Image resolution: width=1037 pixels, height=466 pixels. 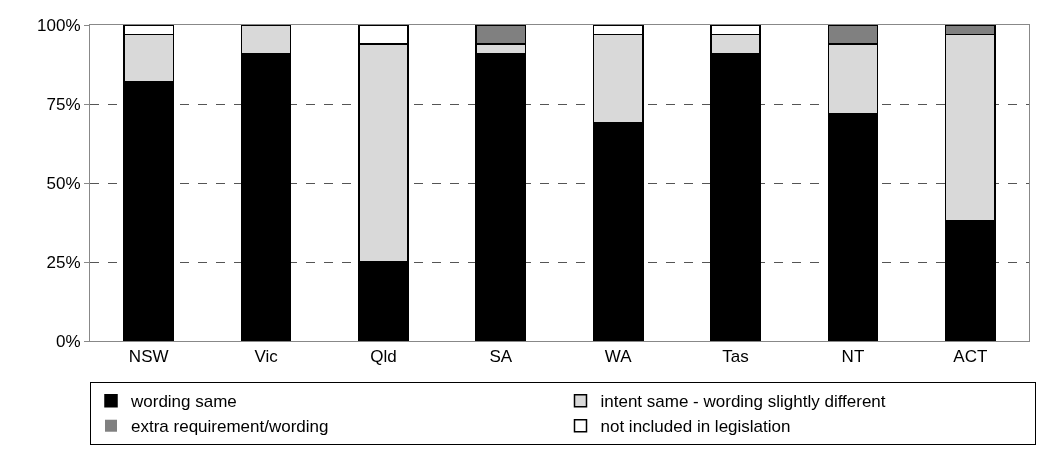 I want to click on y-tick-label: 25%, so click(x=63, y=262).